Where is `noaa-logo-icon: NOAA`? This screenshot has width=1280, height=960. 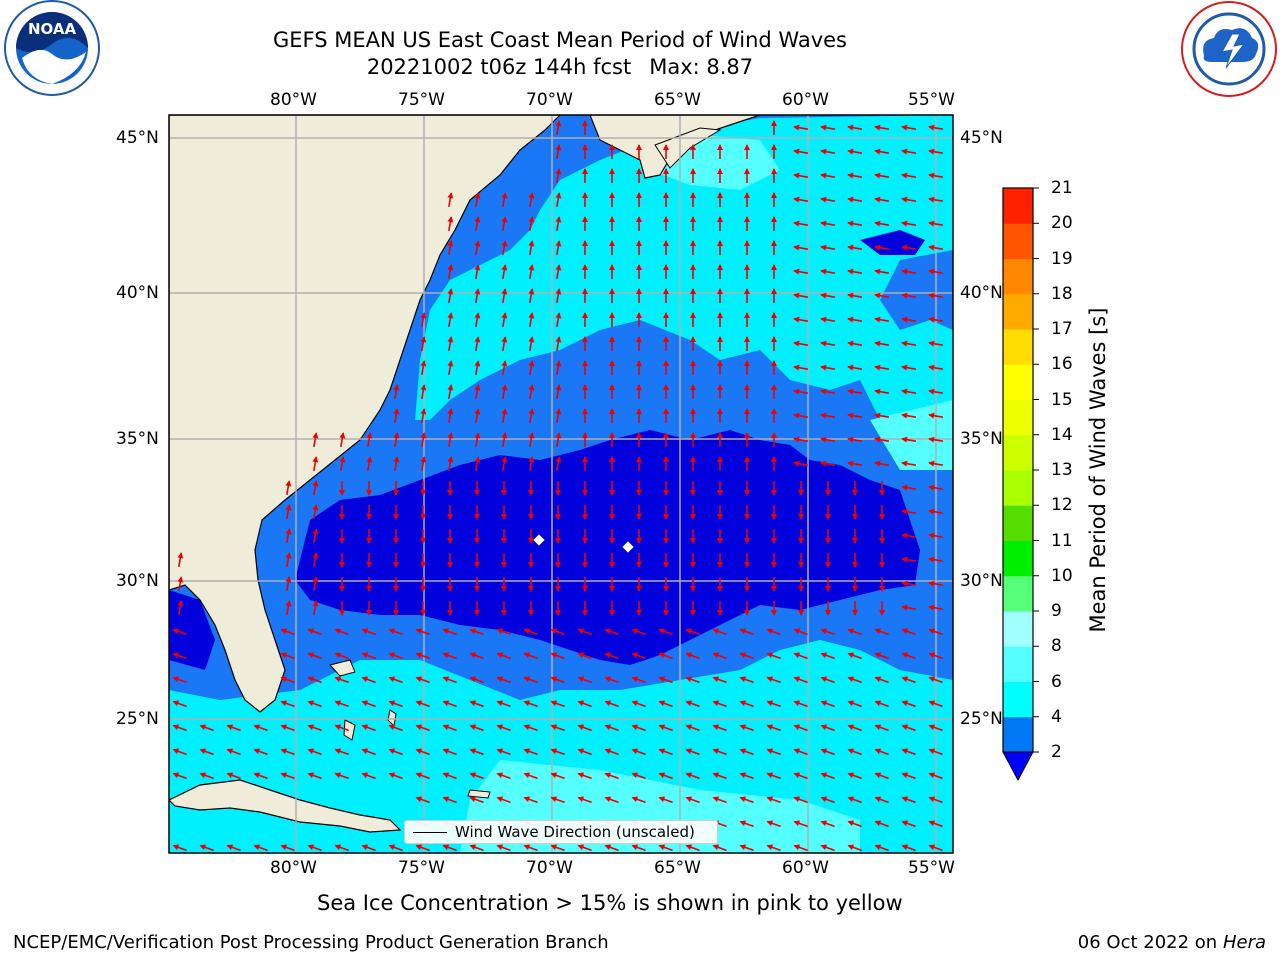
noaa-logo-icon: NOAA is located at coordinates (52, 48).